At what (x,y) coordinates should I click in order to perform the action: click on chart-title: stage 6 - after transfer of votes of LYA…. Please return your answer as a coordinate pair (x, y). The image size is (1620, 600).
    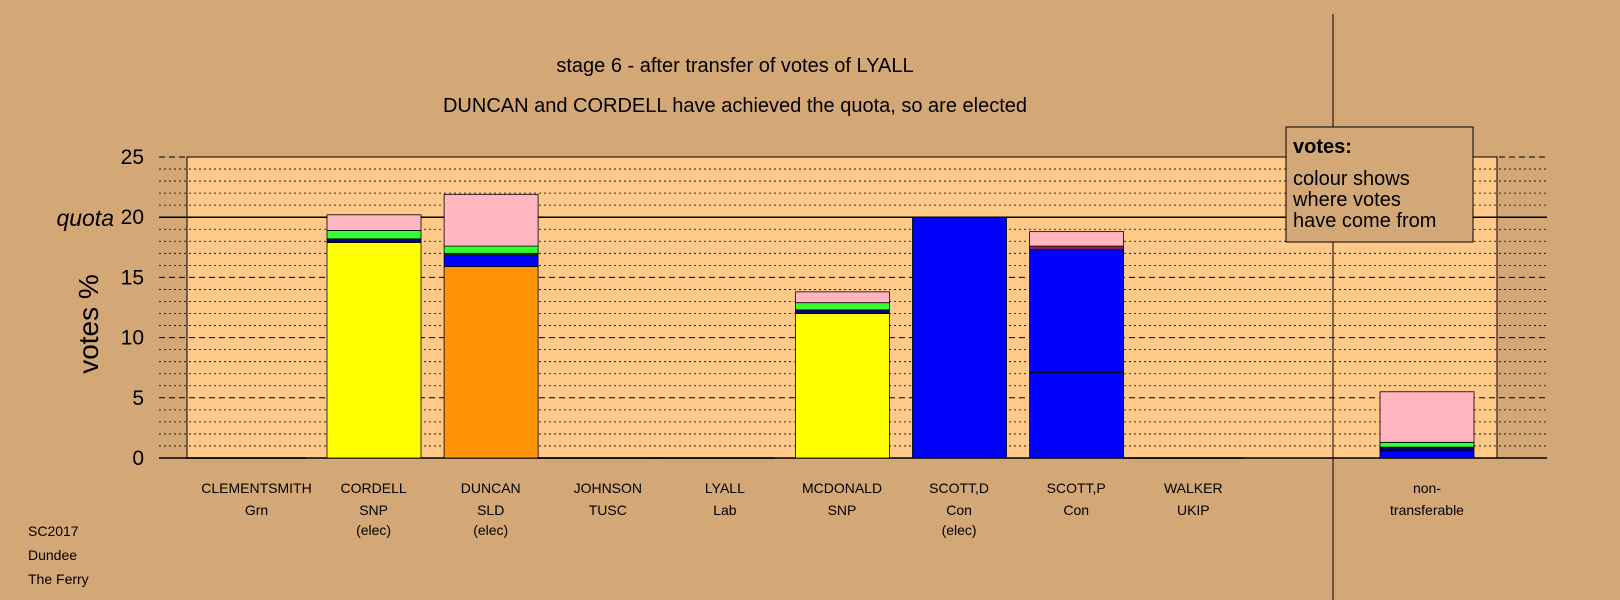
    Looking at the image, I should click on (734, 66).